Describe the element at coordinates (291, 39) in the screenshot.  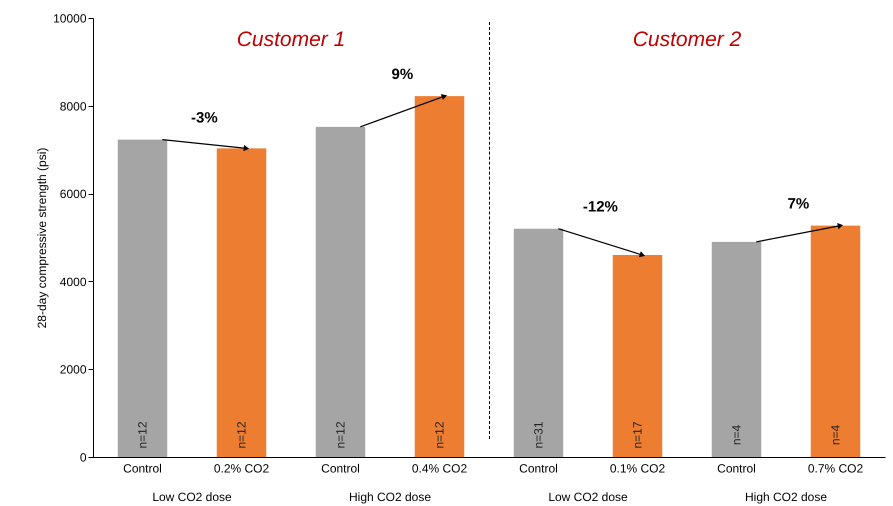
I see `annotation: Customer 1` at that location.